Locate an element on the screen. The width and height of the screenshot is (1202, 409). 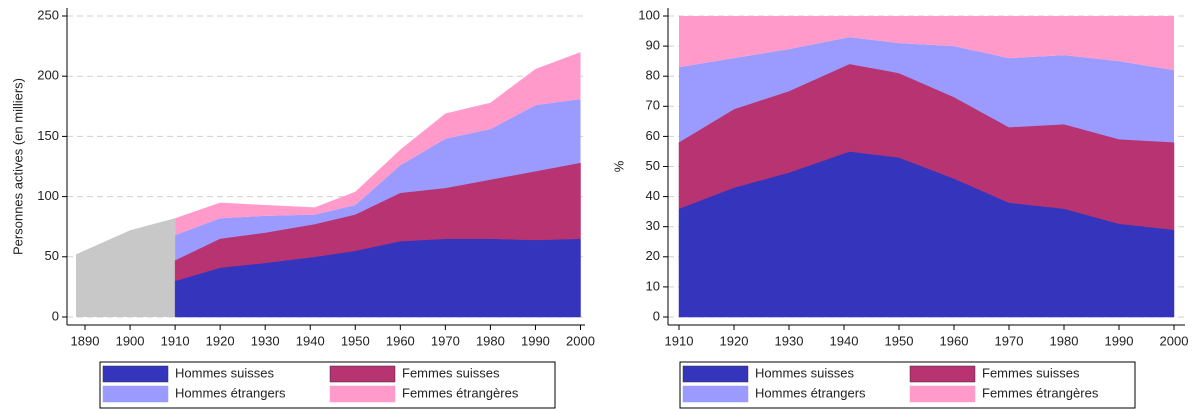
y-tick-label: 40 is located at coordinates (653, 195).